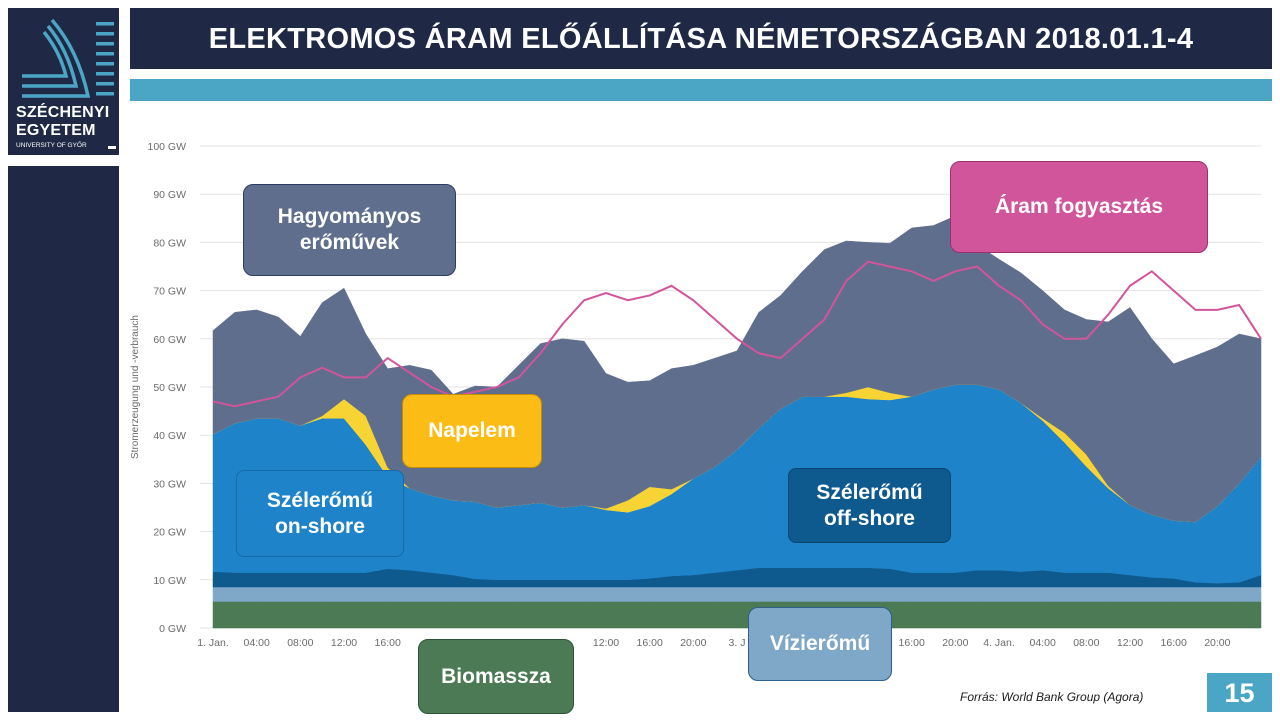 The width and height of the screenshot is (1280, 720). I want to click on y-tick-label: 80 GW, so click(169, 243).